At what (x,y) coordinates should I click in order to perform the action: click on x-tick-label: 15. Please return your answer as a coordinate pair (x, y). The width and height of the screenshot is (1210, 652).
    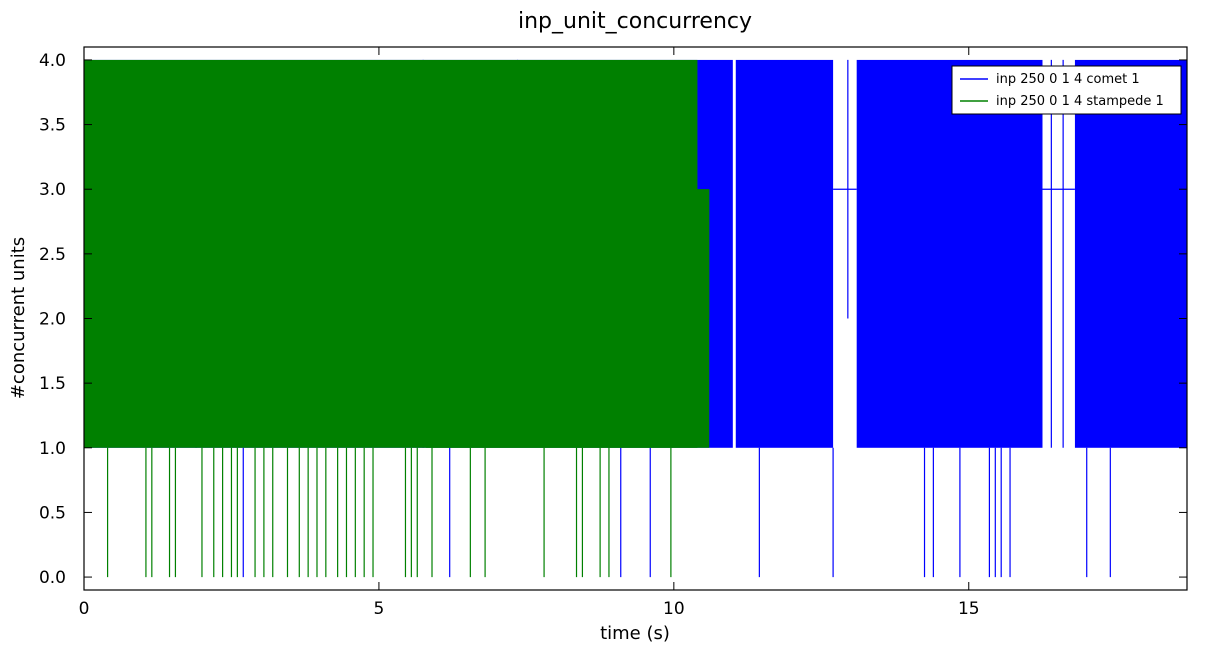
    Looking at the image, I should click on (969, 609).